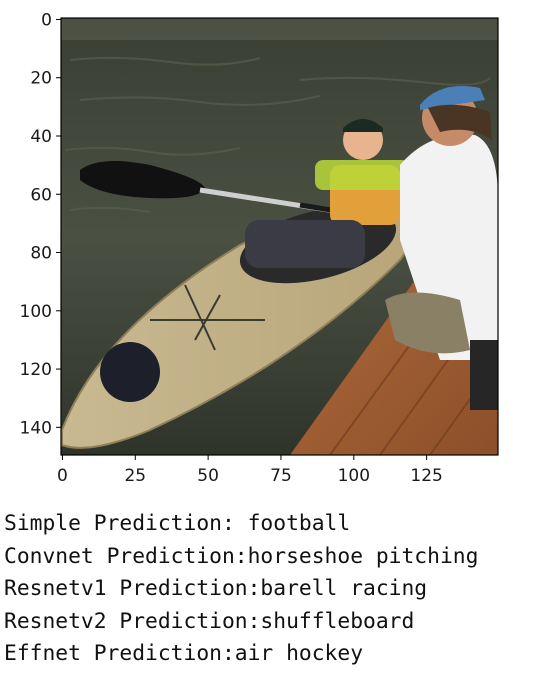 This screenshot has width=544, height=674. I want to click on prediction-effnet: Effnet Prediction:air hockey, so click(184, 653).